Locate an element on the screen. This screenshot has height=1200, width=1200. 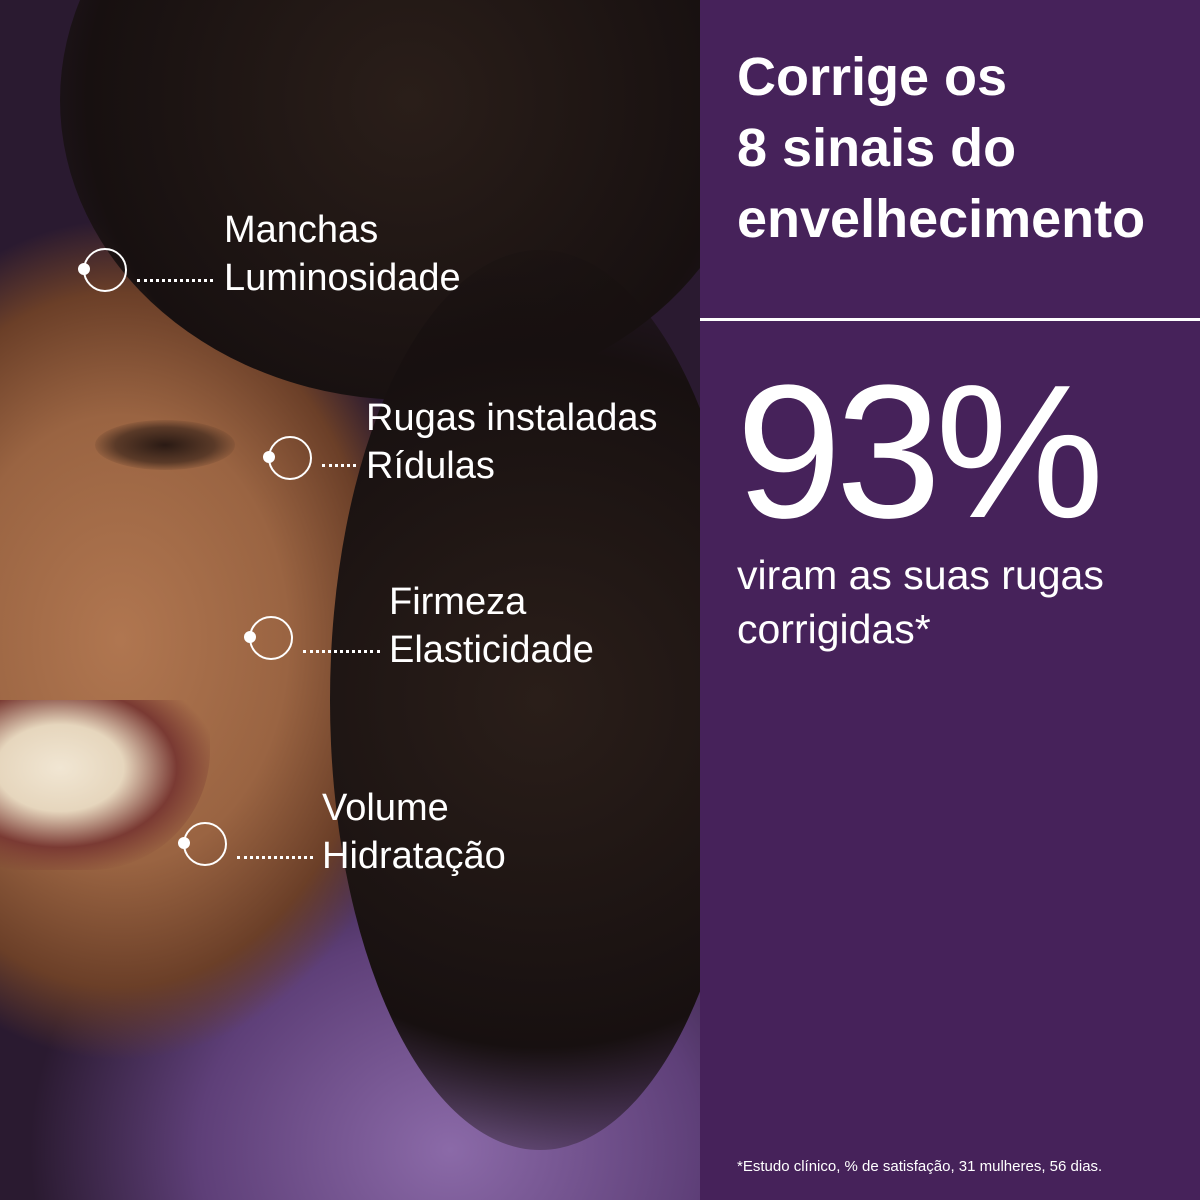
marker-label: Firmeza Elasticidade is located at coordinates (491, 626).